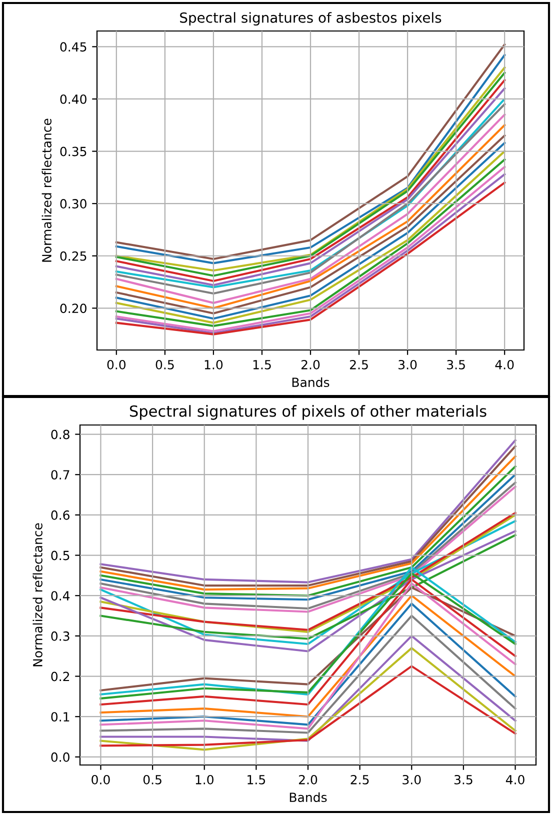 This screenshot has height=815, width=554. What do you see at coordinates (60, 475) in the screenshot?
I see `y-tick-label: 0.7` at bounding box center [60, 475].